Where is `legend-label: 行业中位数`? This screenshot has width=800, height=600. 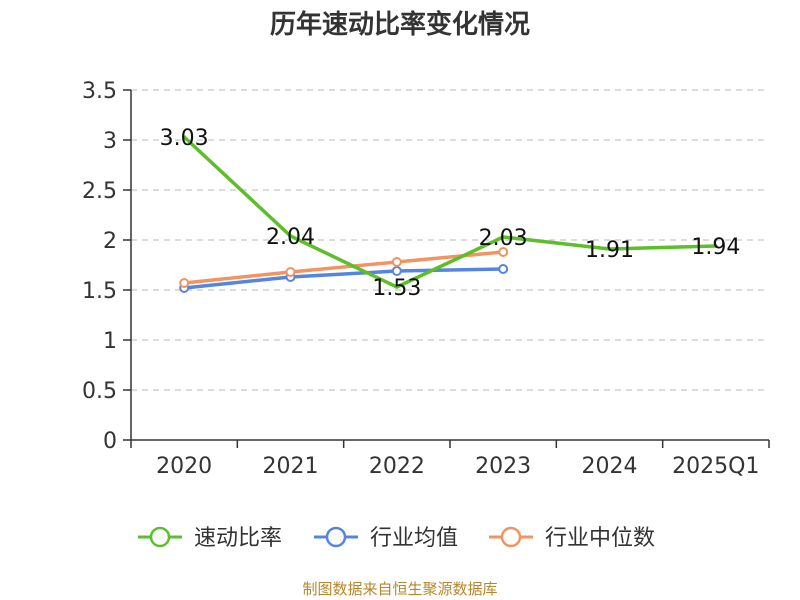 legend-label: 行业中位数 is located at coordinates (600, 538).